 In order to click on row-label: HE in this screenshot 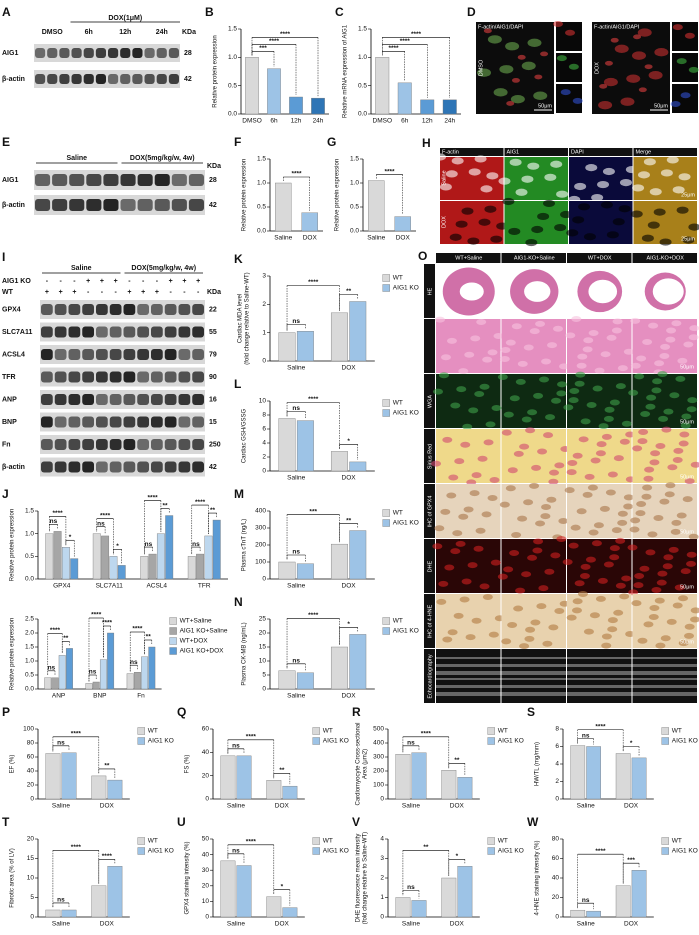, I will do `click(430, 291)`.